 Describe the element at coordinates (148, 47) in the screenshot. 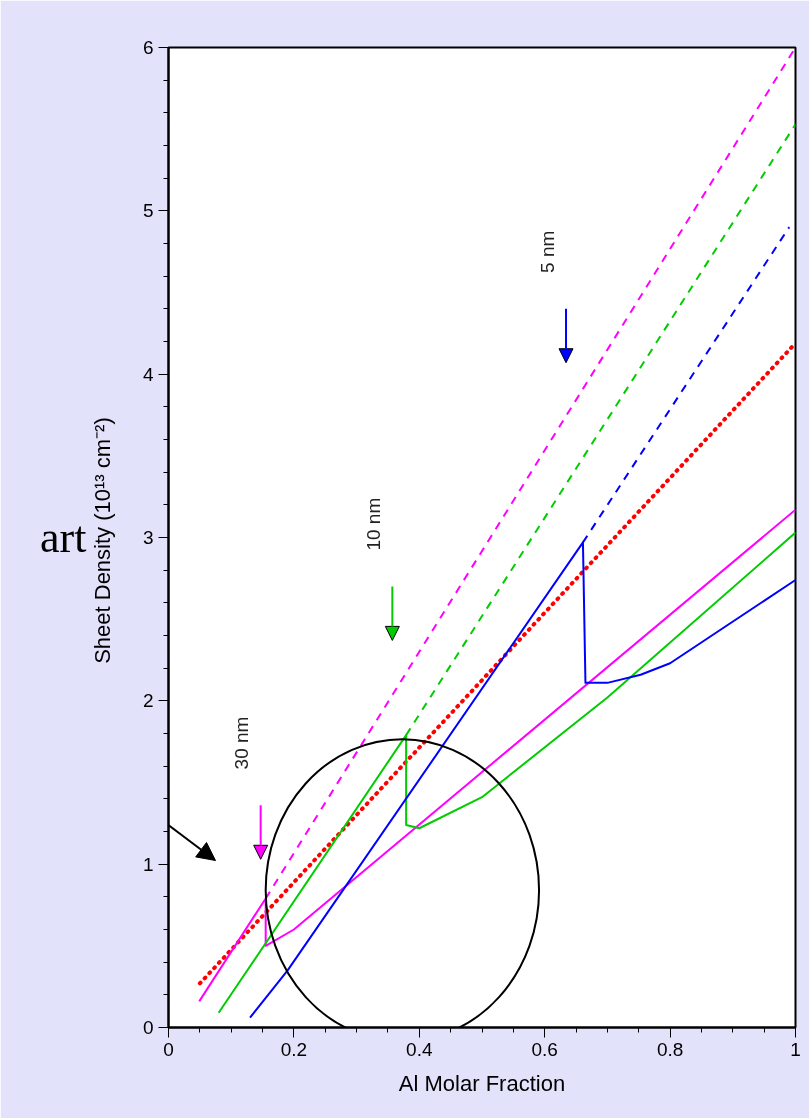

I see `y-tick-label: 6` at that location.